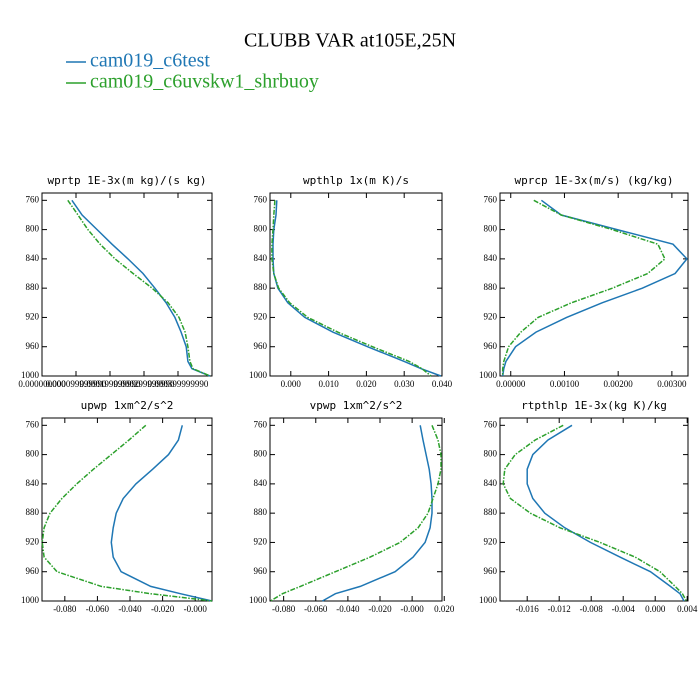 This screenshot has height=700, width=700. What do you see at coordinates (127, 405) in the screenshot?
I see `panel-title: upwp 1xm^2/s^2` at bounding box center [127, 405].